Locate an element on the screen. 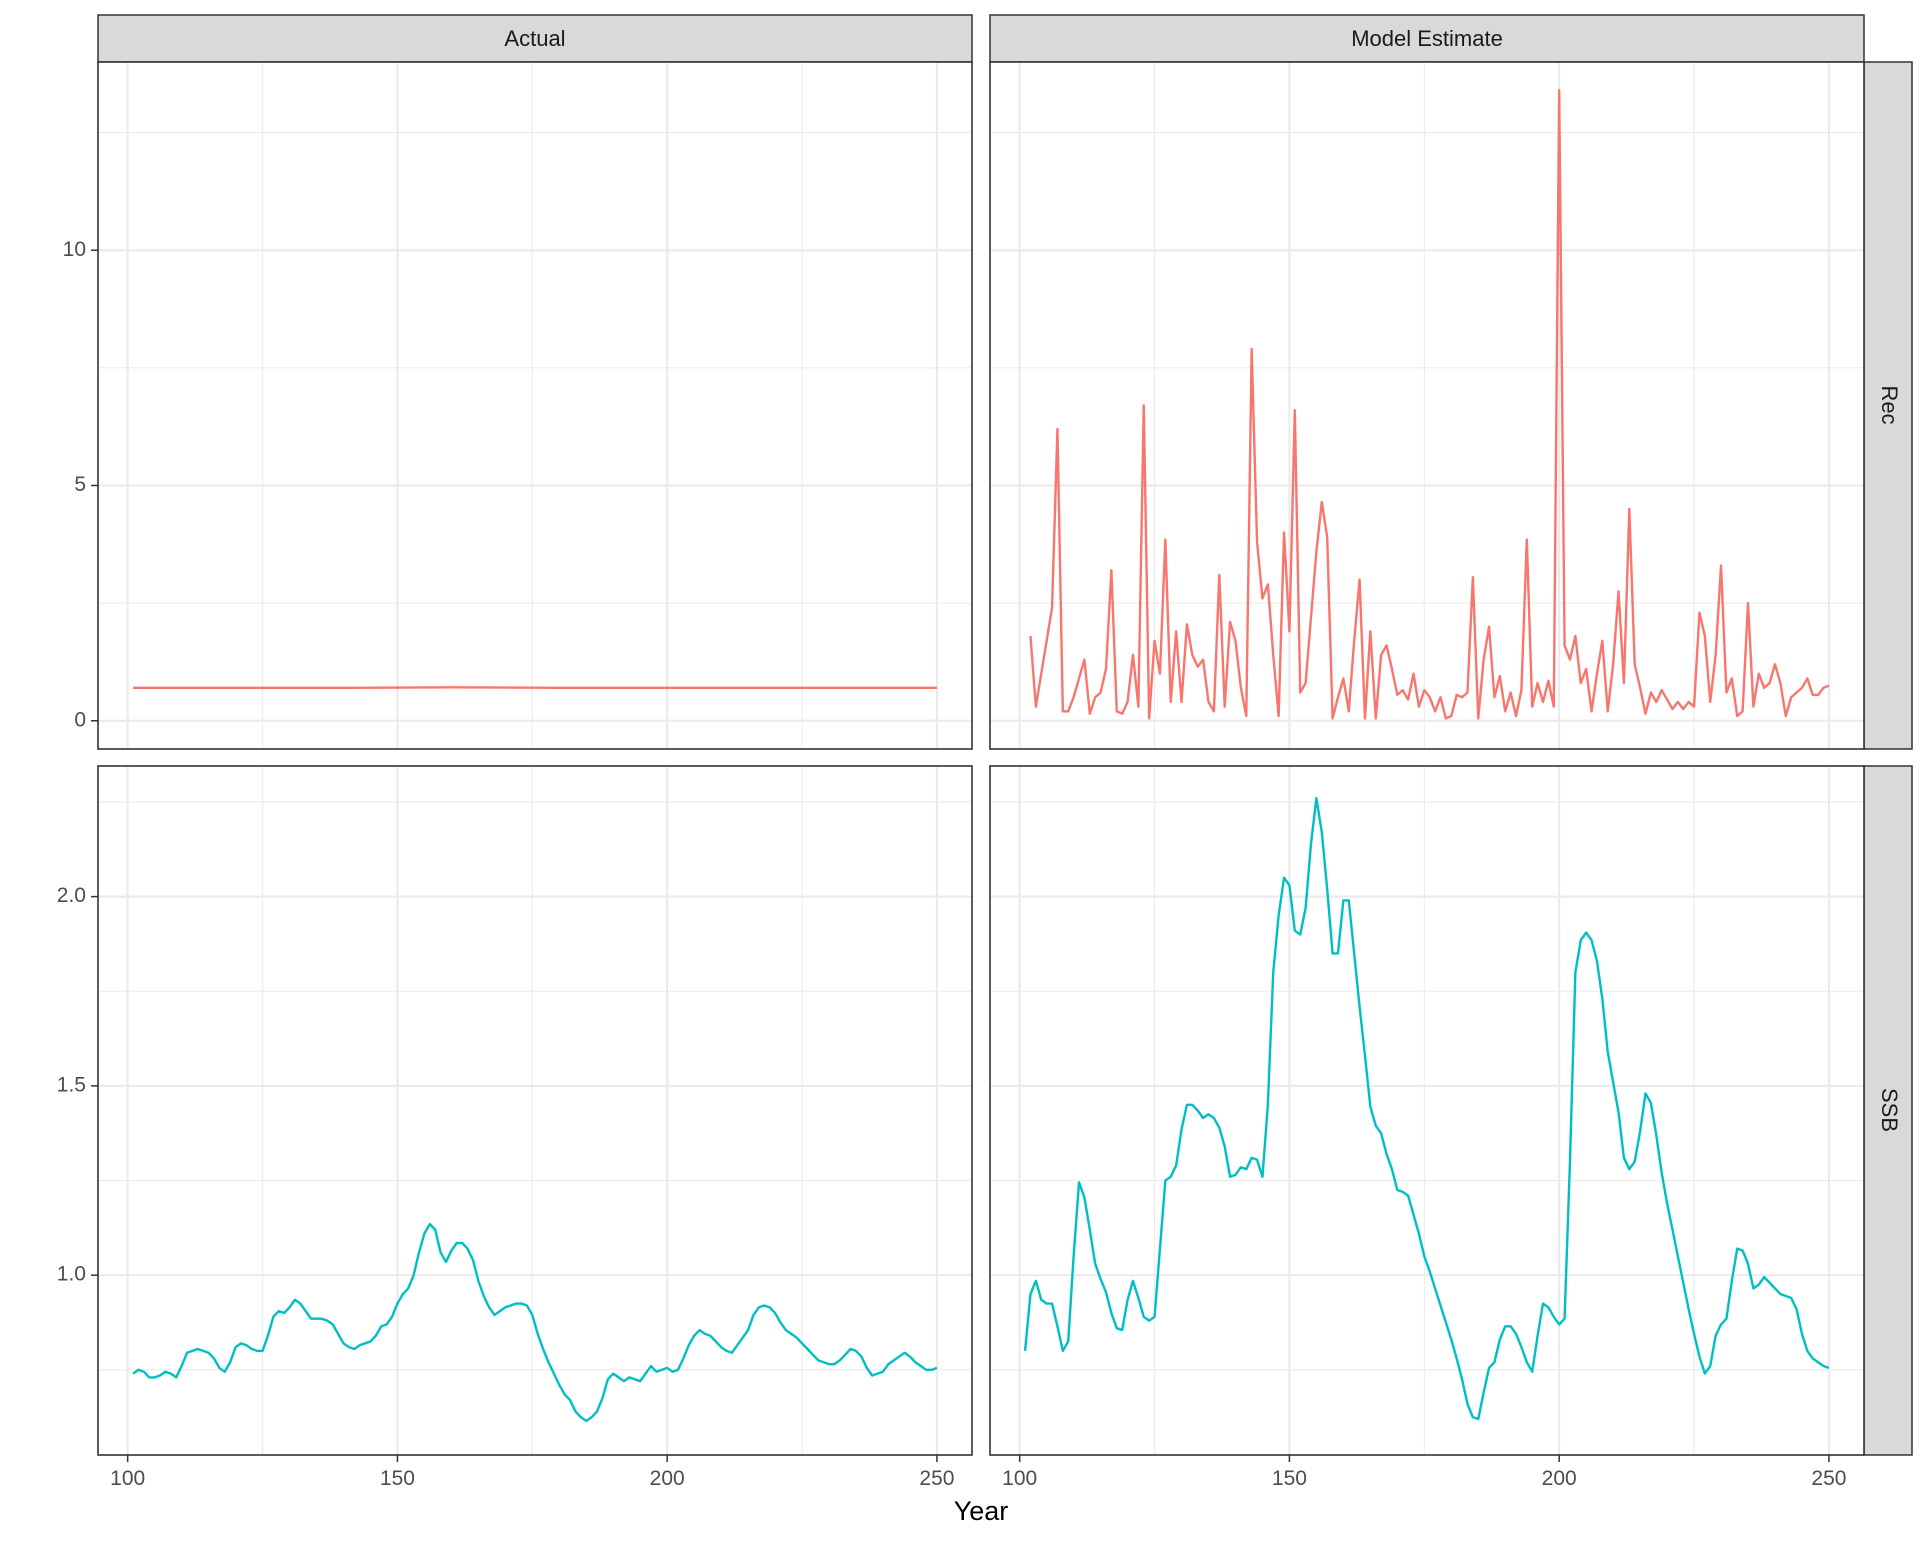 Image resolution: width=1920 pixels, height=1541 pixels. y-tick-label: 2.0 is located at coordinates (71, 895).